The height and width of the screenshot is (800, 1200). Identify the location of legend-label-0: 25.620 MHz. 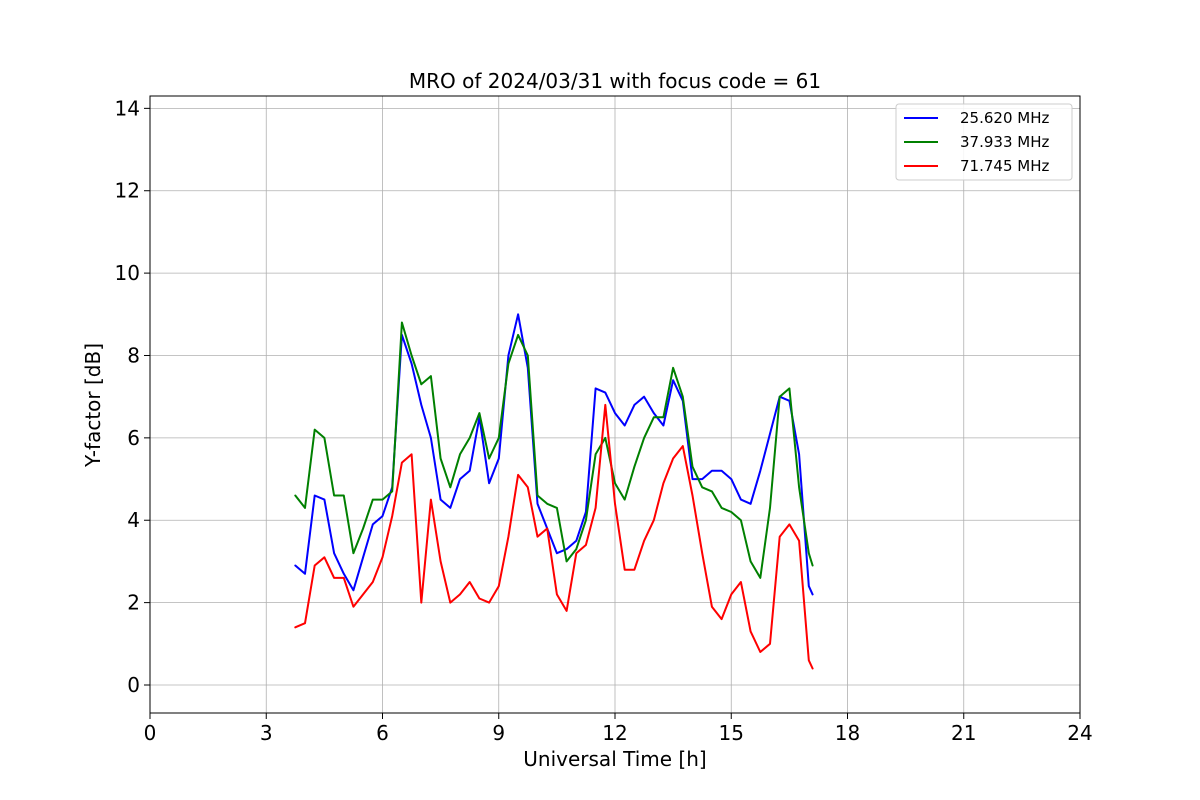
(1004, 118).